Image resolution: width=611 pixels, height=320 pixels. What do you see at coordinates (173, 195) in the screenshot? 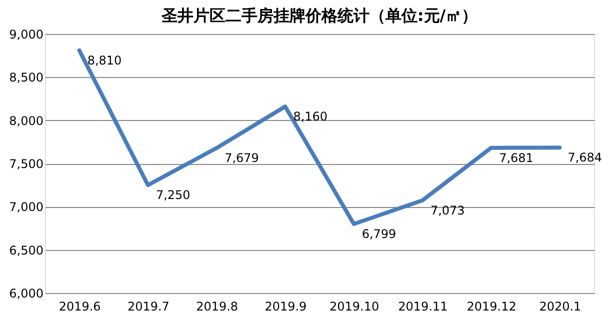
I see `text: 7,250` at bounding box center [173, 195].